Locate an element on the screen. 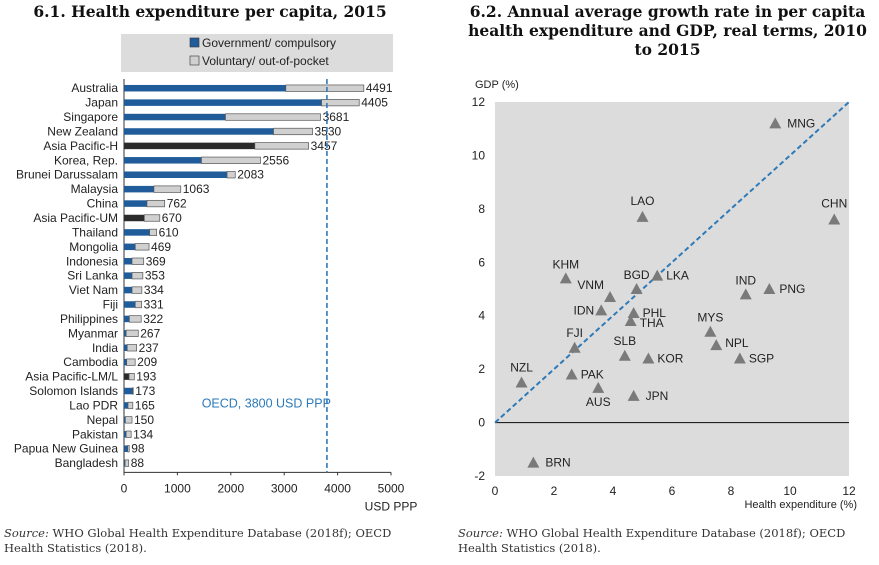 This screenshot has width=879, height=565. category-label: India is located at coordinates (105, 348).